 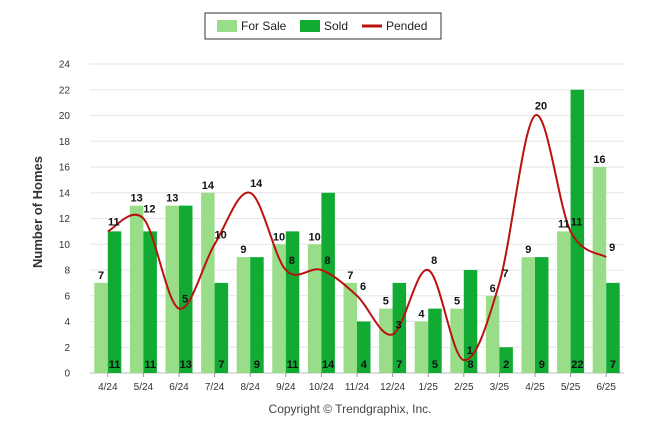 What do you see at coordinates (577, 222) in the screenshot?
I see `pended-value-label: 11` at bounding box center [577, 222].